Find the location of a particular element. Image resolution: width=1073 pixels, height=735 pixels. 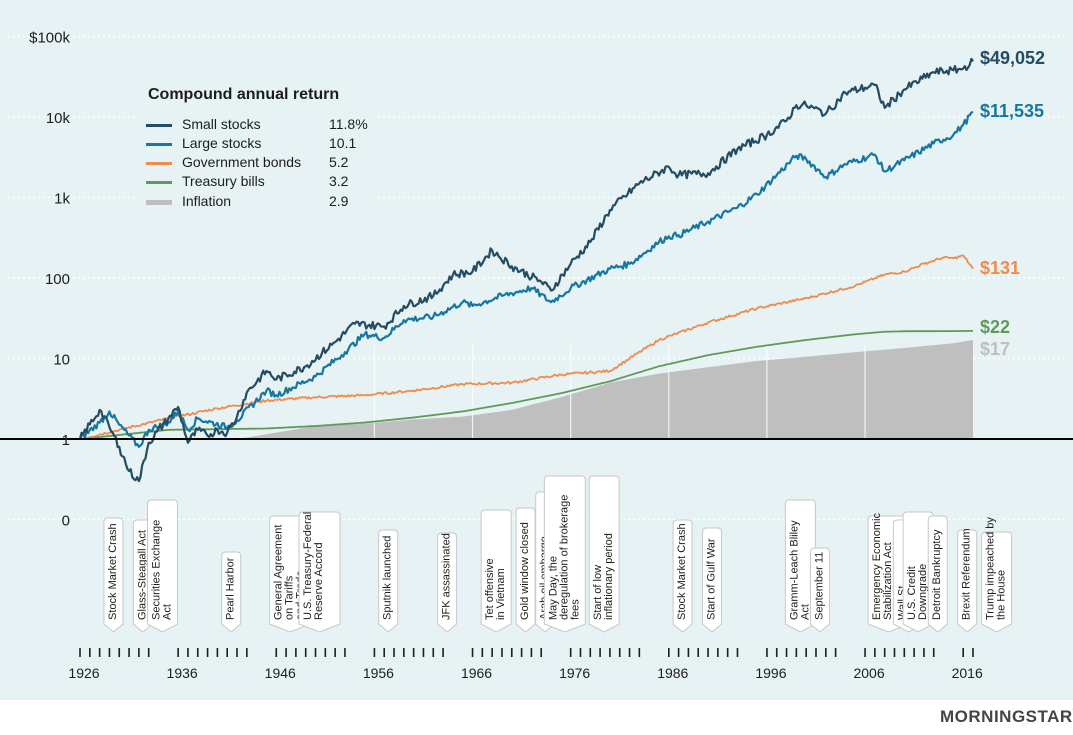

event-label-line: the House is located at coordinates (1002, 595).